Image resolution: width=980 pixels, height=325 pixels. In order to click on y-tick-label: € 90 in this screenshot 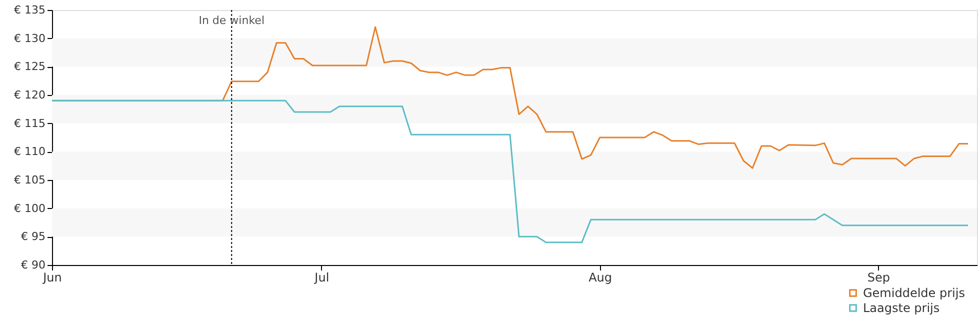, I will do `click(33, 265)`.